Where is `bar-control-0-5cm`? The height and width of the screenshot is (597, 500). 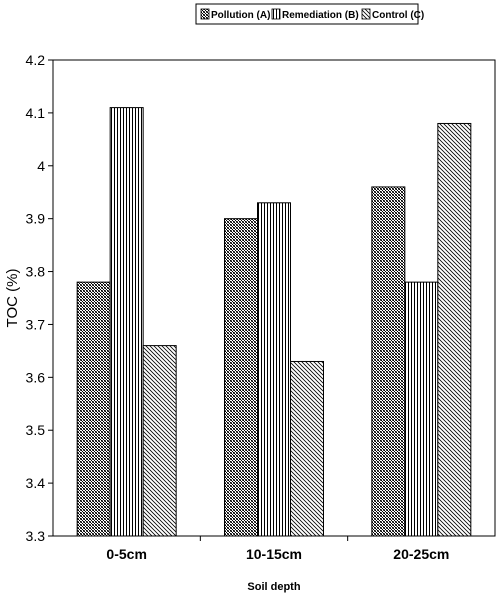 bar-control-0-5cm is located at coordinates (159, 441).